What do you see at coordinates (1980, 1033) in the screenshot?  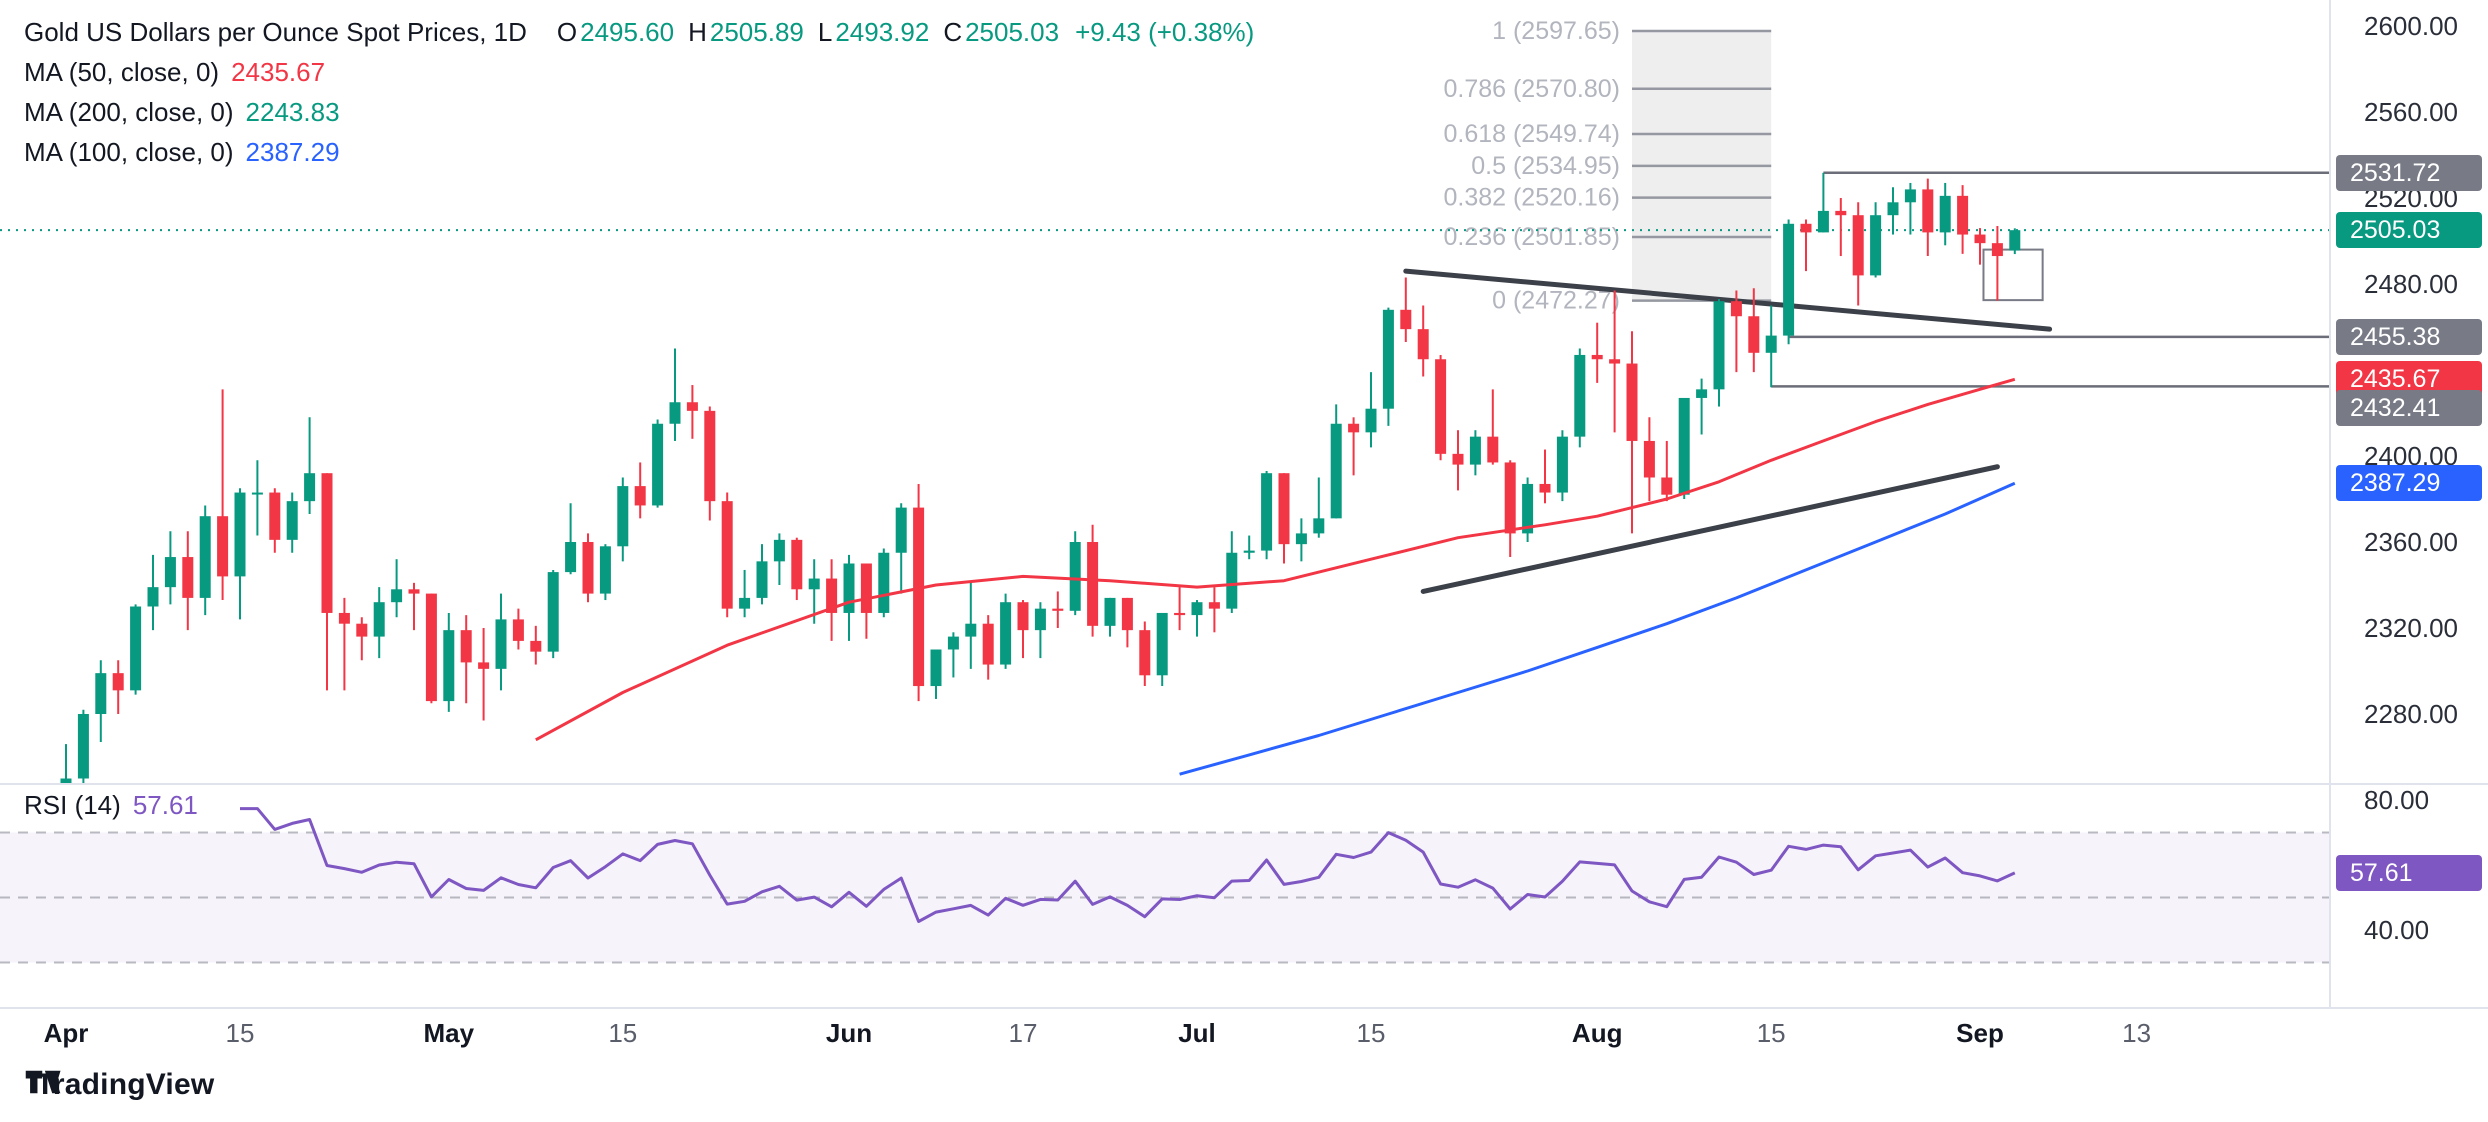 I see `time-tick-label: Sep` at bounding box center [1980, 1033].